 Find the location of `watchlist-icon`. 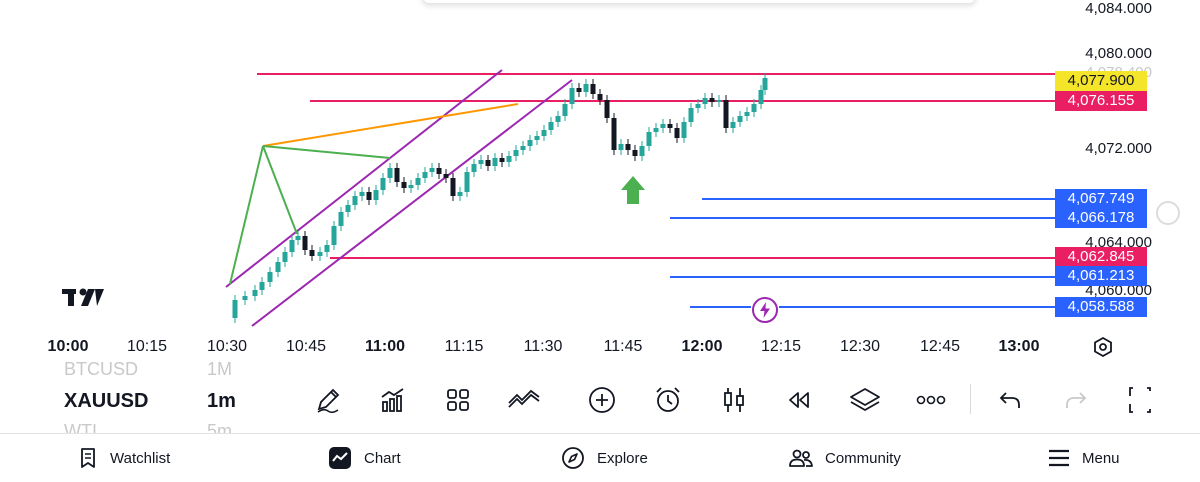

watchlist-icon is located at coordinates (88, 458).